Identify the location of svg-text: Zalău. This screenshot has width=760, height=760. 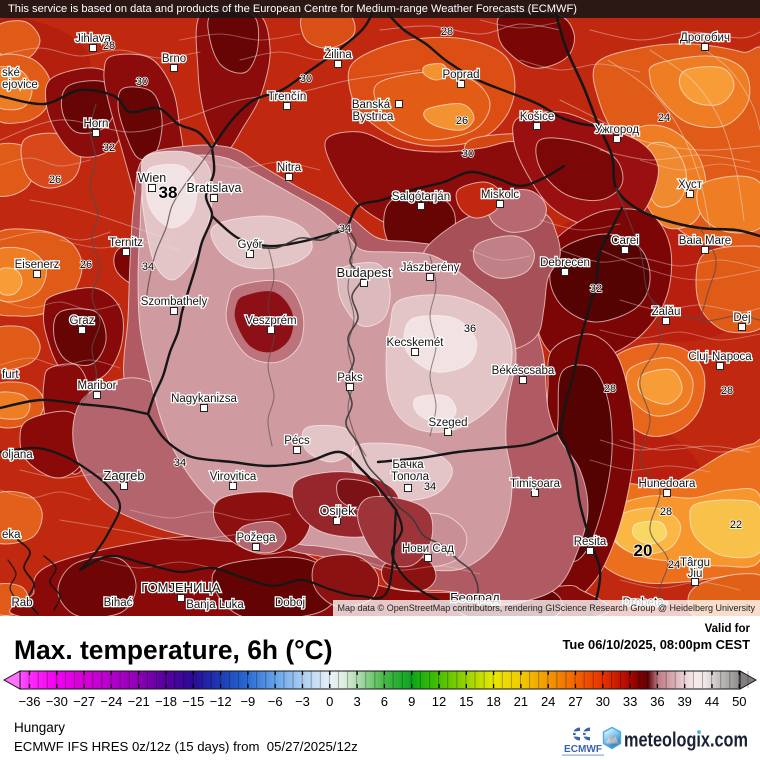
(666, 312).